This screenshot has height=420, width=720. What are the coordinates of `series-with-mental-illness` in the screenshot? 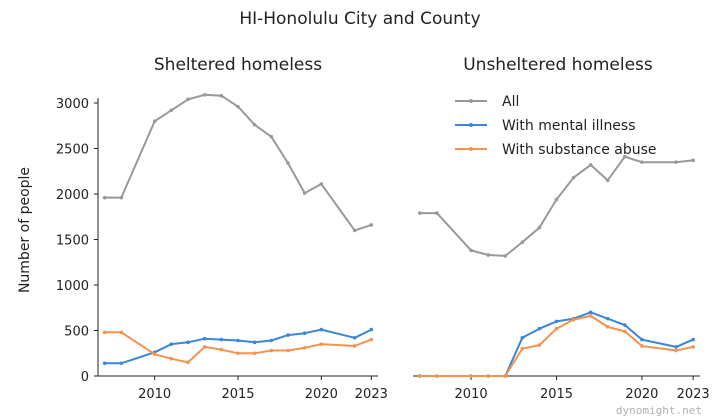 It's located at (238, 346).